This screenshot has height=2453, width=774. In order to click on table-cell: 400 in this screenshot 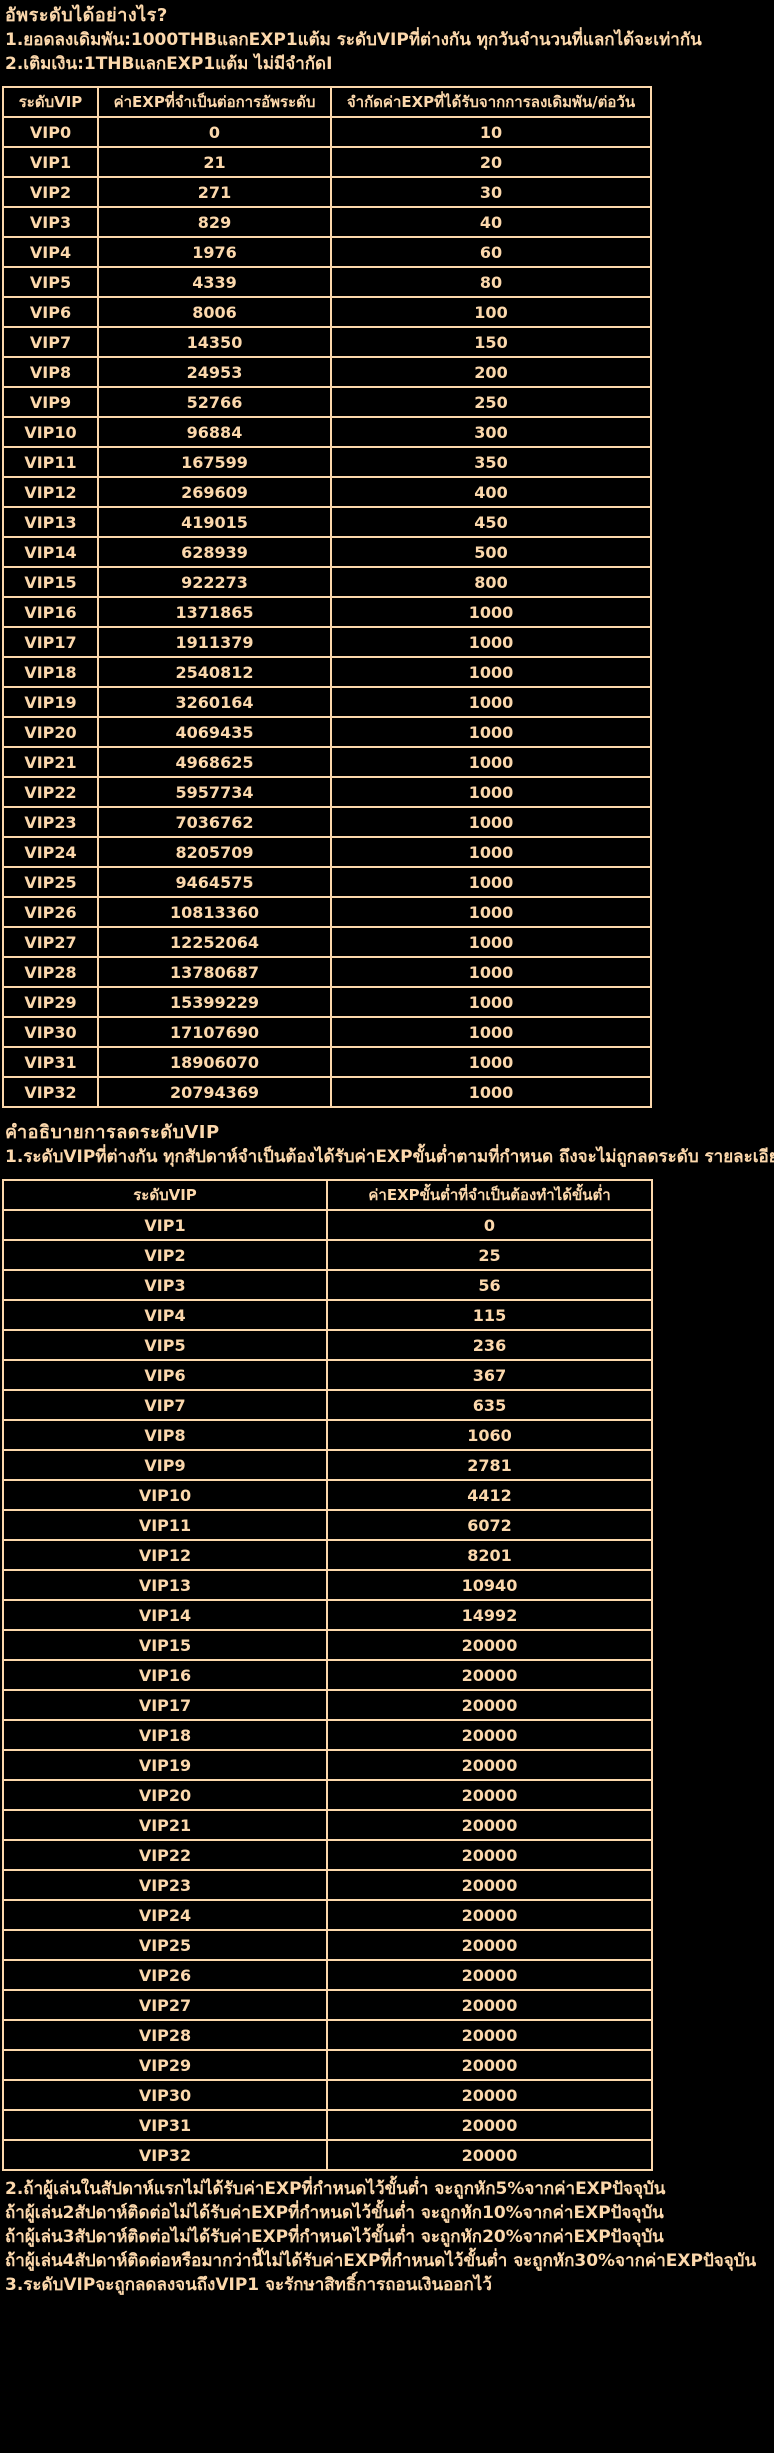, I will do `click(491, 492)`.